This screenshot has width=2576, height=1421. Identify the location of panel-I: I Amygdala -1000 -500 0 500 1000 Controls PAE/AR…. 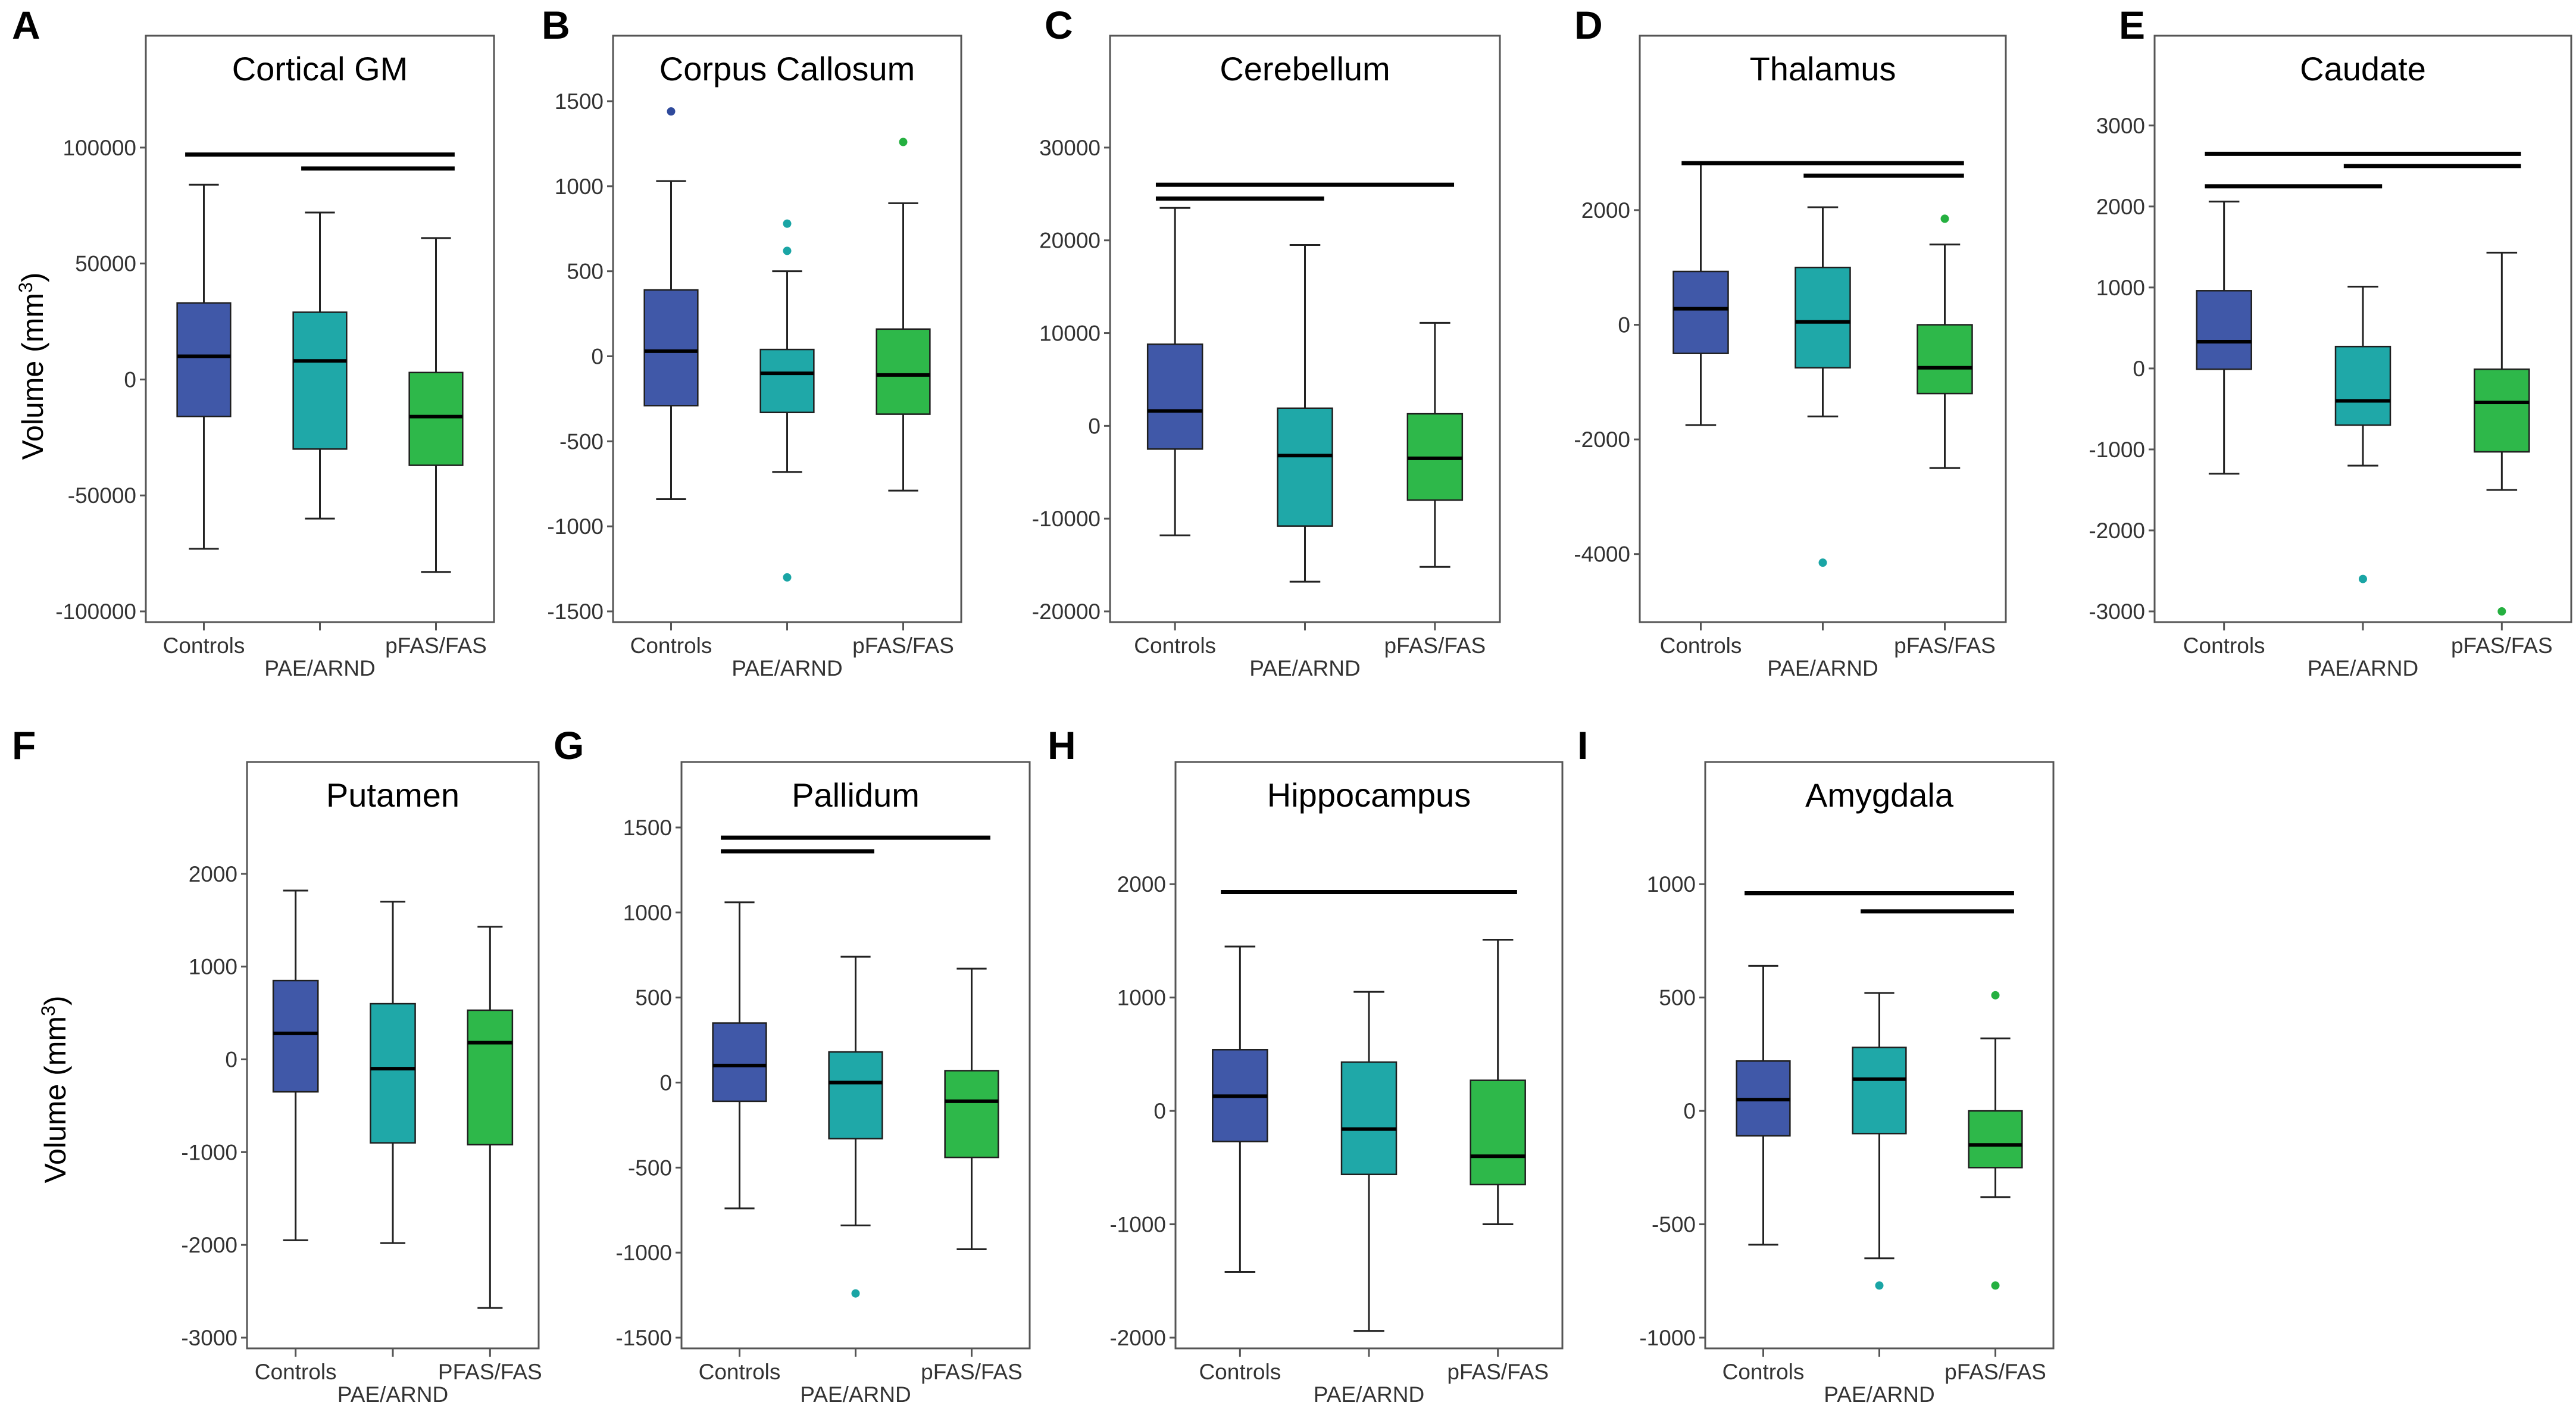
(1816, 1065).